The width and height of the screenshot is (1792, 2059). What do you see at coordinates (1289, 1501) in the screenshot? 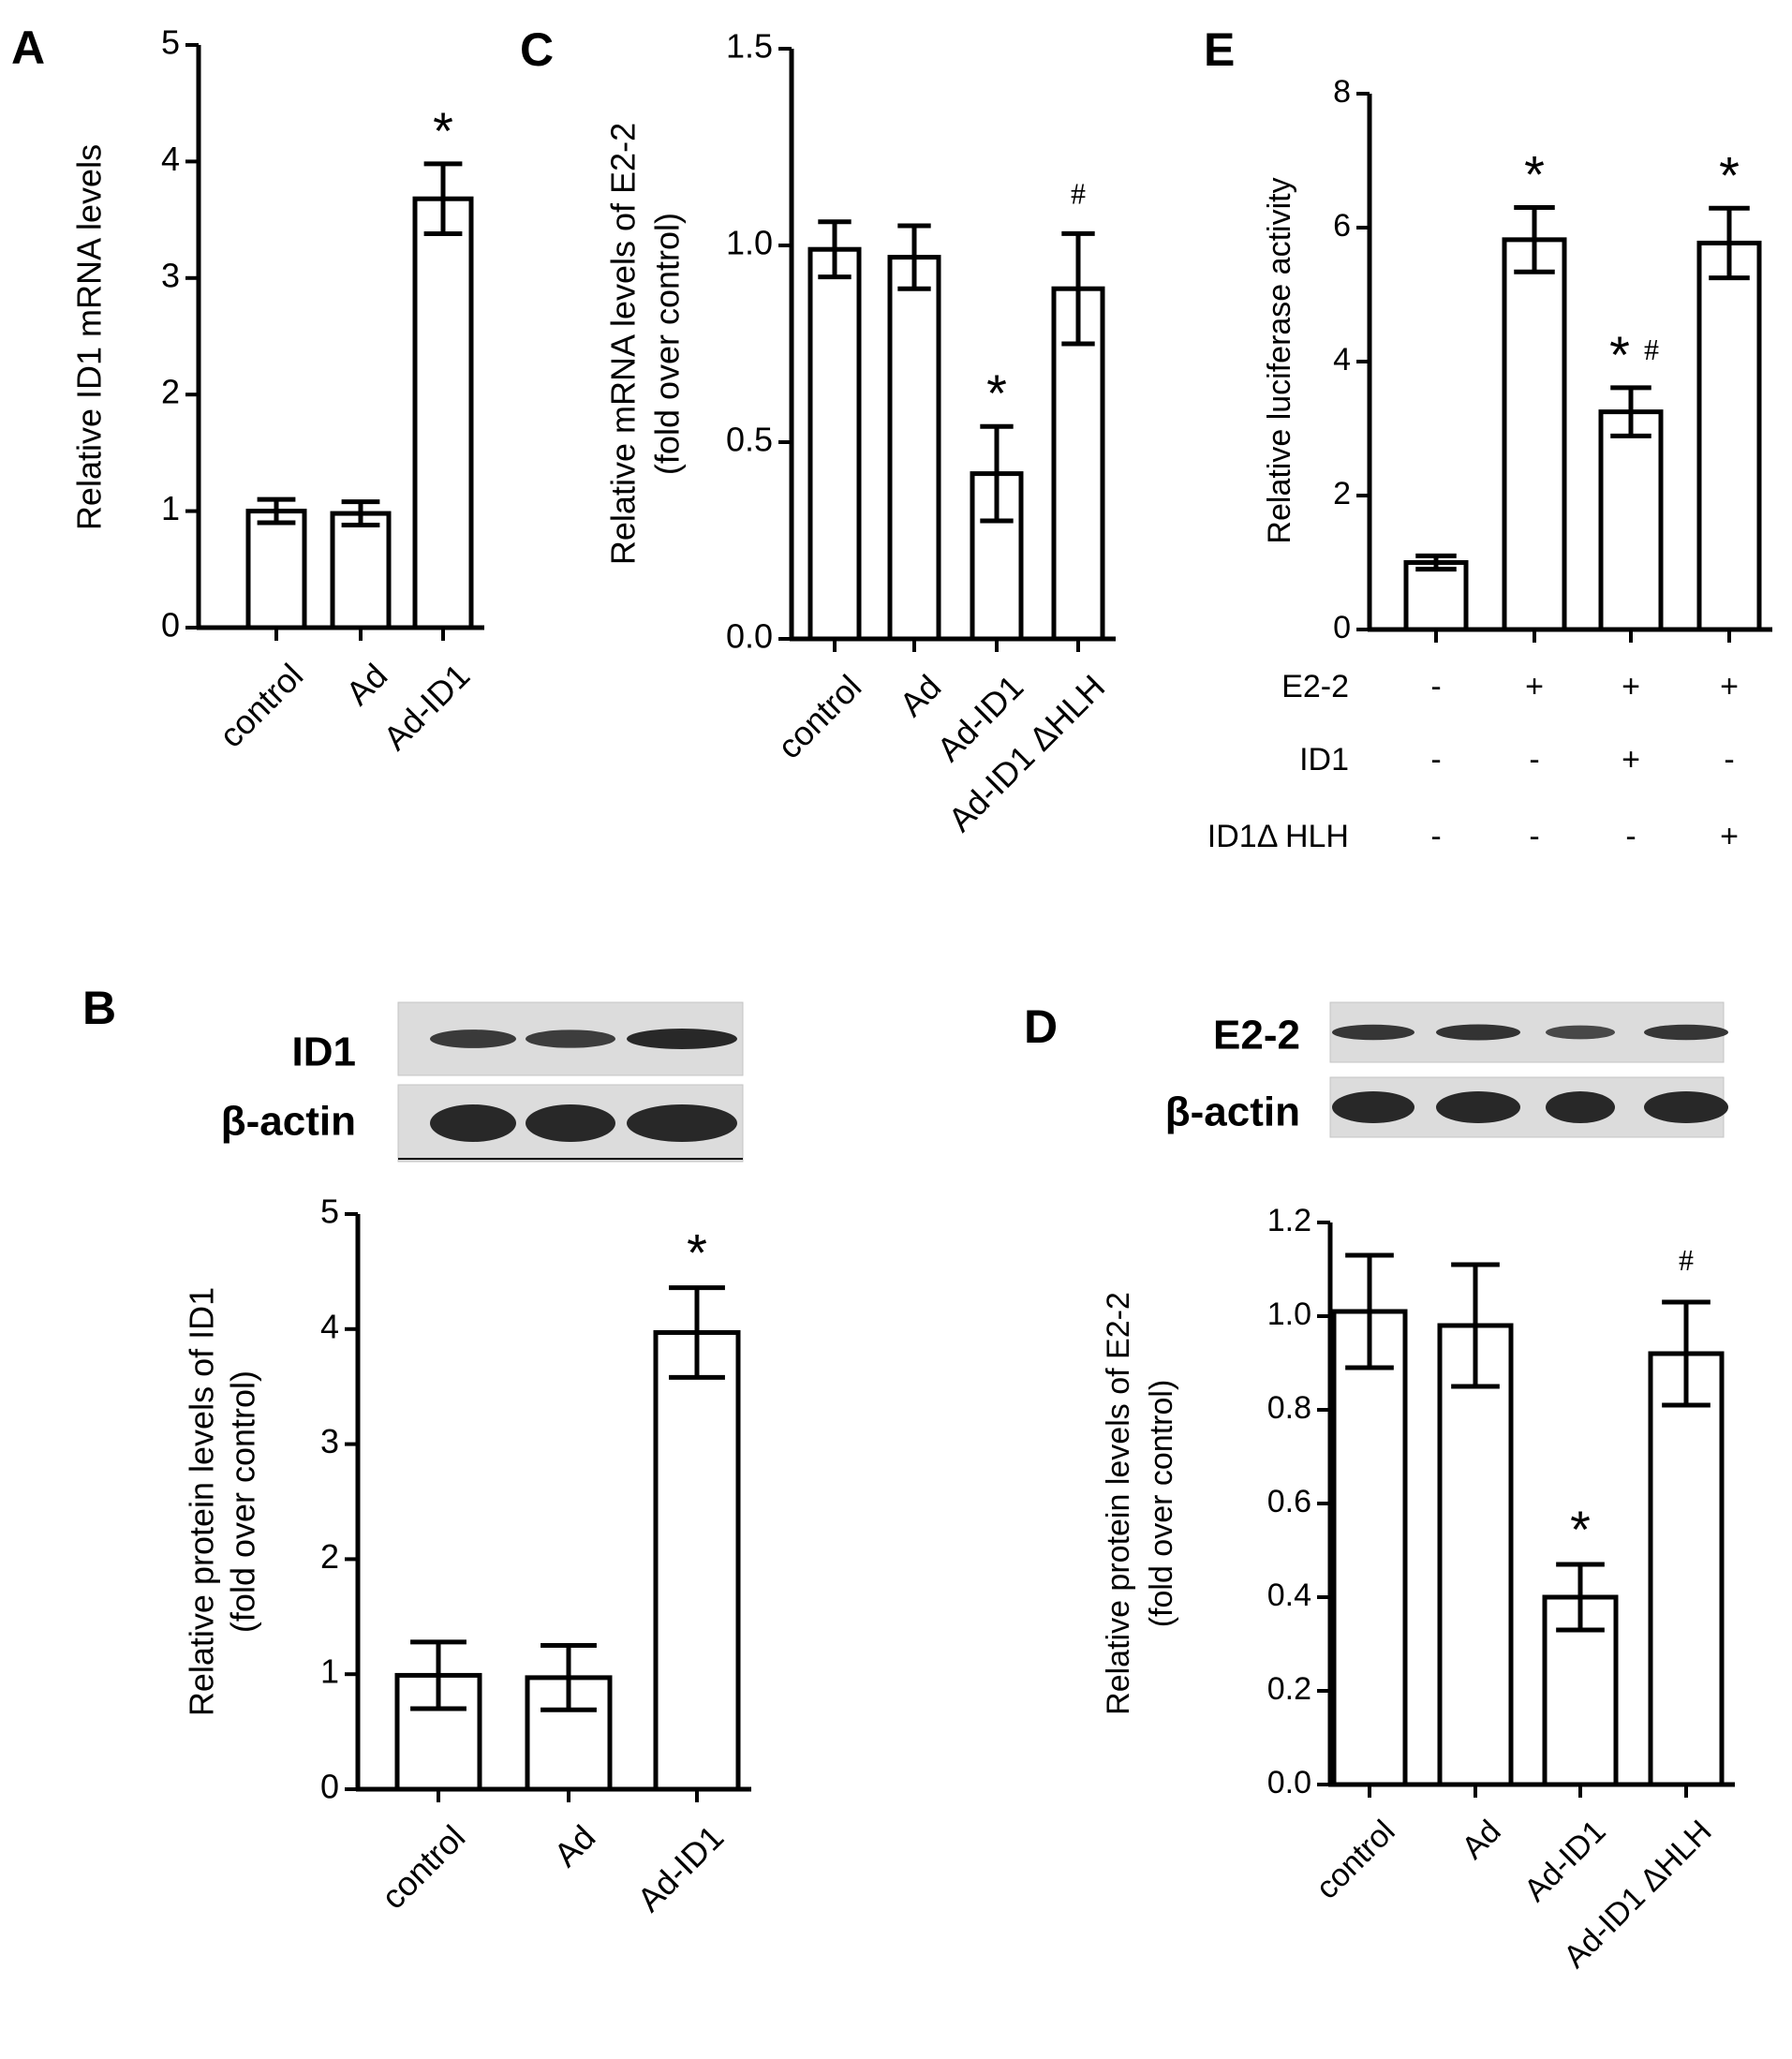
I see `y-tick-label: 0.6` at bounding box center [1289, 1501].